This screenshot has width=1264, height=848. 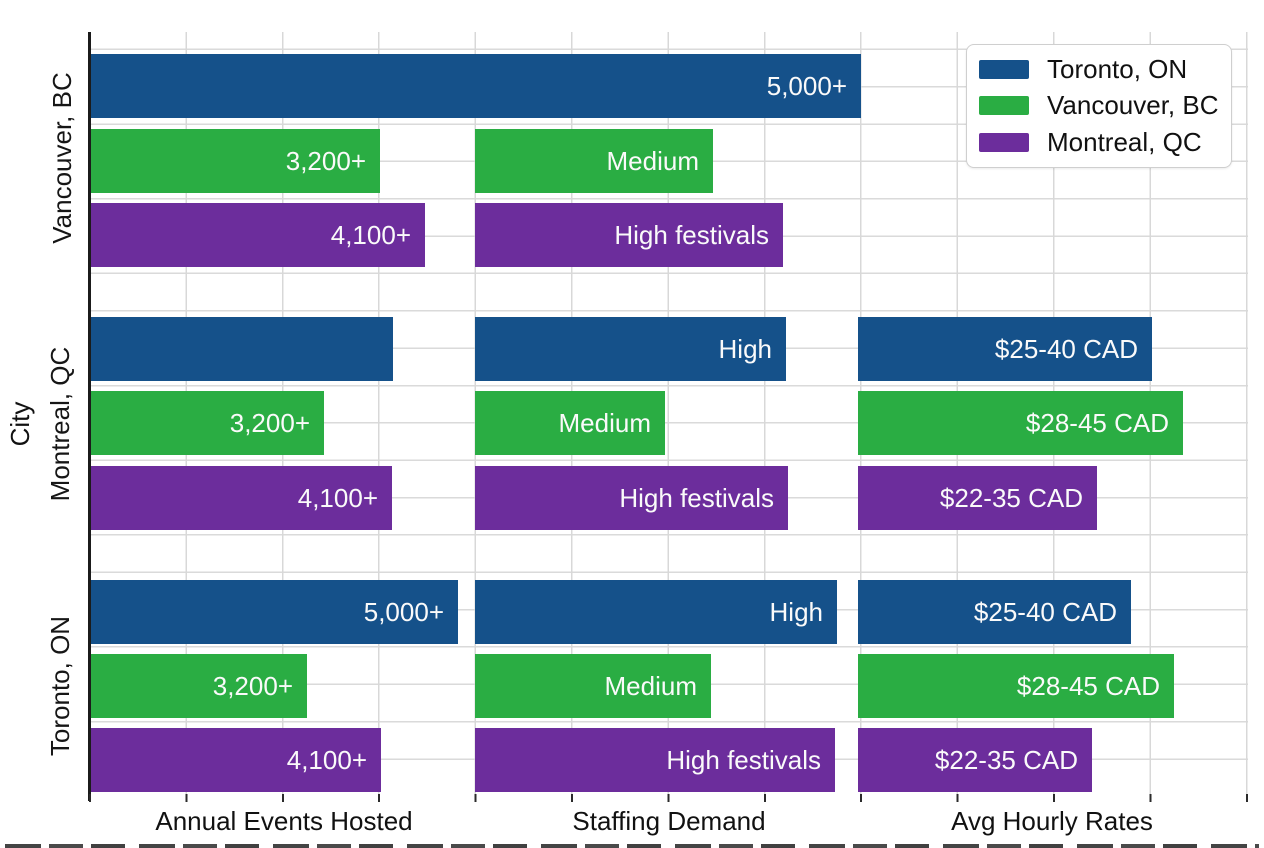 What do you see at coordinates (60, 424) in the screenshot?
I see `y-tick-montreal: Montreal, QC` at bounding box center [60, 424].